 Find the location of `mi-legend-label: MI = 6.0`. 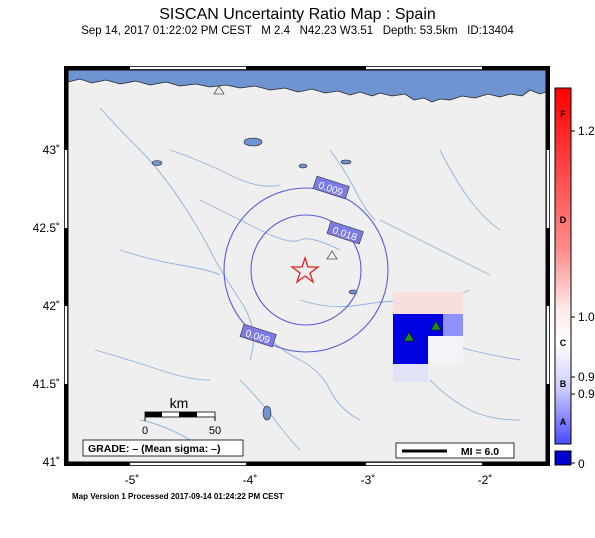

mi-legend-label: MI = 6.0 is located at coordinates (480, 452).